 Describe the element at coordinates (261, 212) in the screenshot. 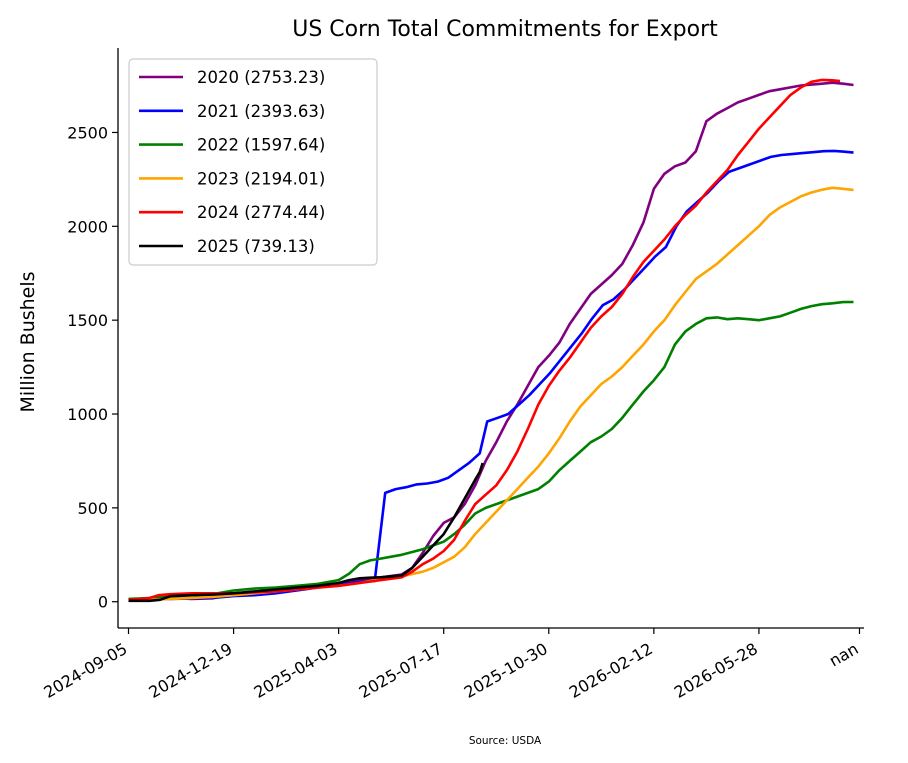

I see `legend-entry: 2024 (2774.44)` at that location.